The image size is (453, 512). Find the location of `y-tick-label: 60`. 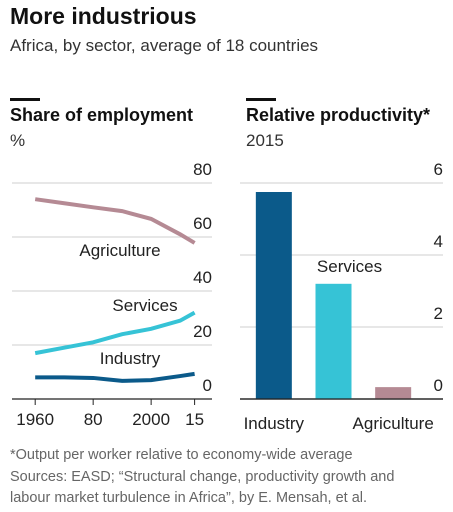

y-tick-label: 60 is located at coordinates (202, 223).